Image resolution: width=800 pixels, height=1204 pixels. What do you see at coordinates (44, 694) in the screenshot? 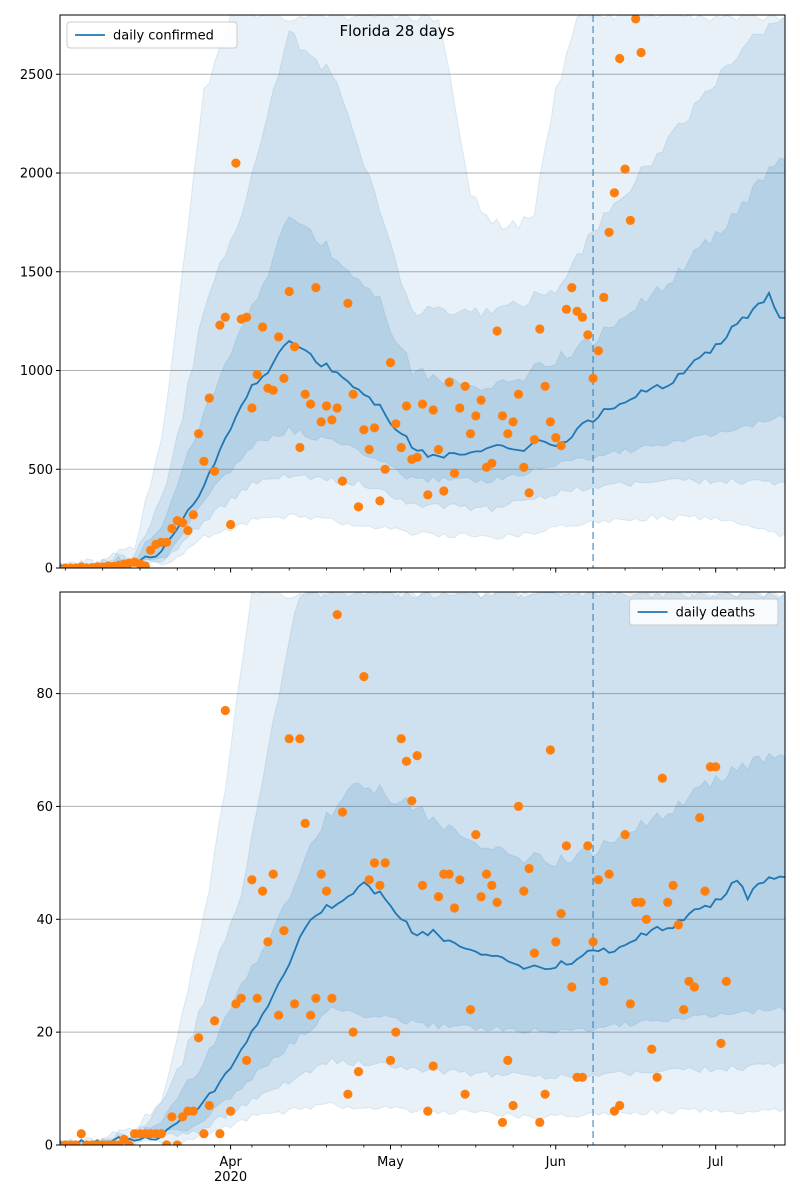
I see `y-tick-label: 80` at bounding box center [44, 694].